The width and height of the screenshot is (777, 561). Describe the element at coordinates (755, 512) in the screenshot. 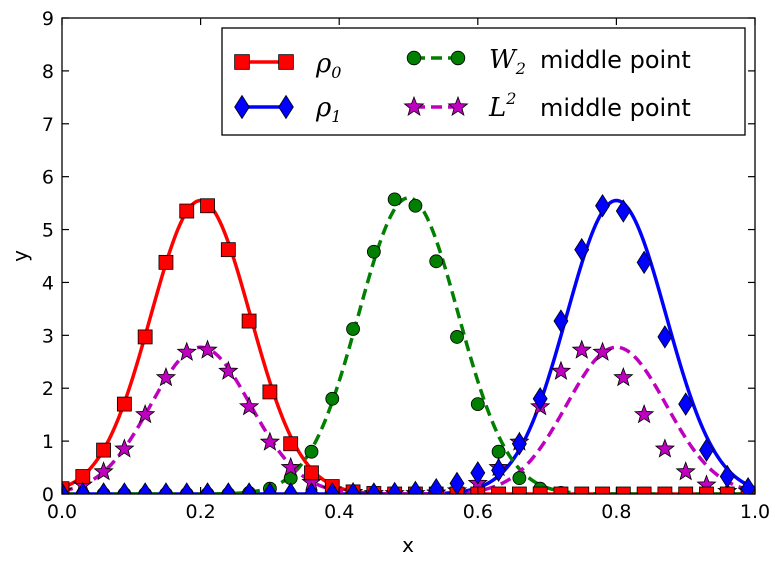

I see `x-tick-label: 1.0` at that location.